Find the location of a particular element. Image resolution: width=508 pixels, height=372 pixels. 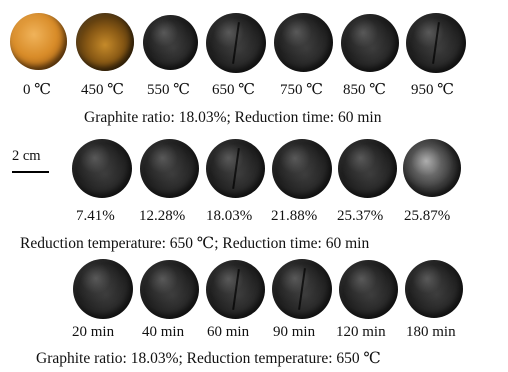

pellet-950c is located at coordinates (436, 43).